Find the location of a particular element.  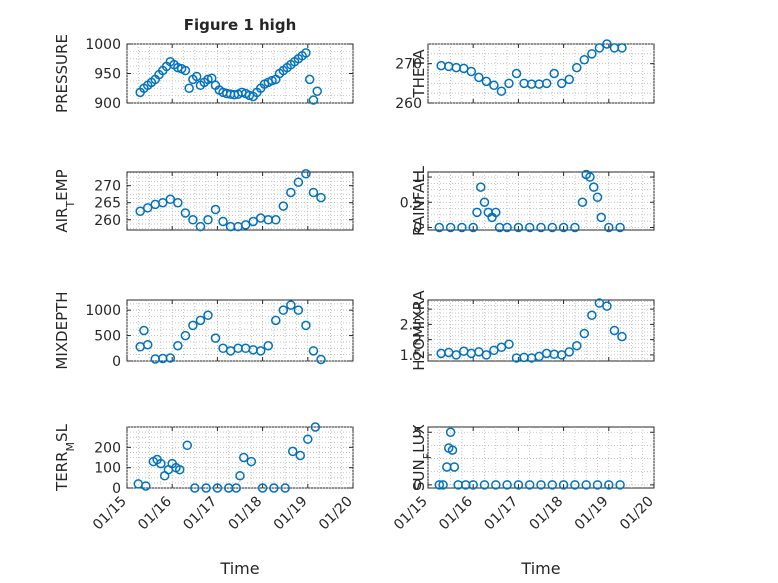

y-tick-label: 2.5 is located at coordinates (411, 325).